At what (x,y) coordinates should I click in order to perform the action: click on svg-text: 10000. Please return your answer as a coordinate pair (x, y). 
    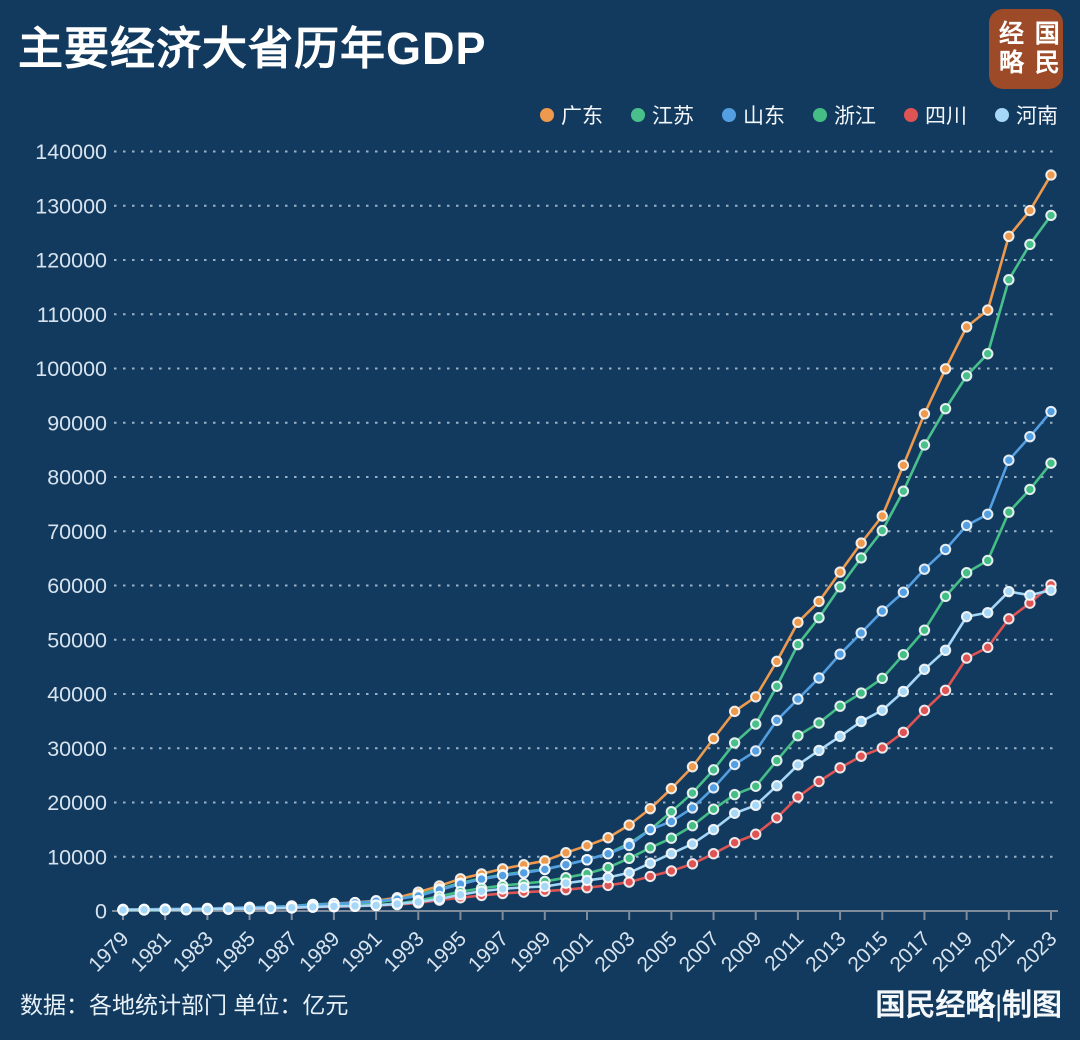
    Looking at the image, I should click on (77, 857).